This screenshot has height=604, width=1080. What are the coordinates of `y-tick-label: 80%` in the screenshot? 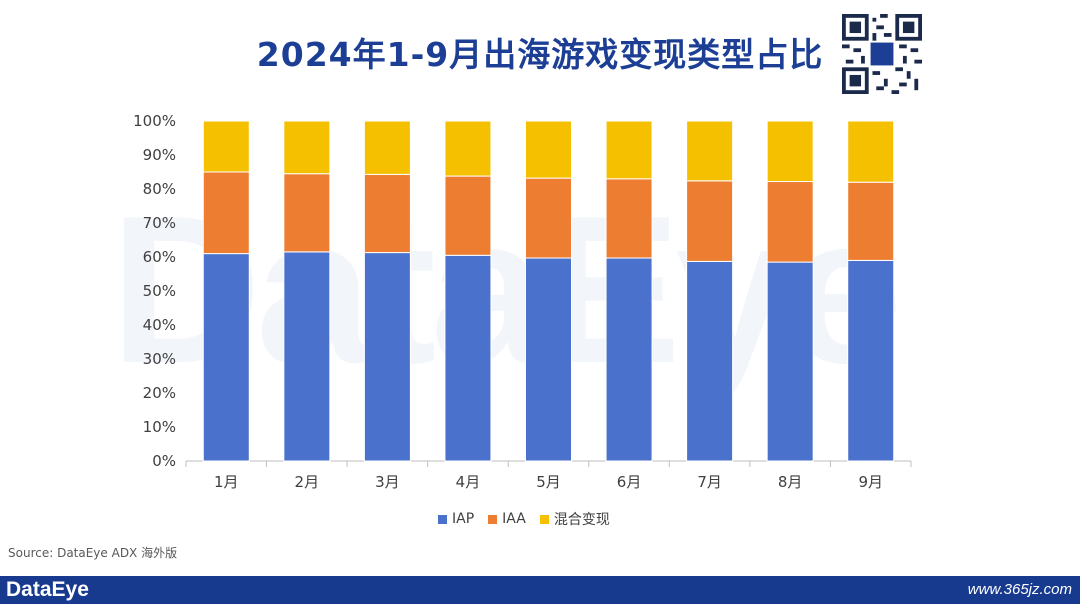 It's located at (159, 189).